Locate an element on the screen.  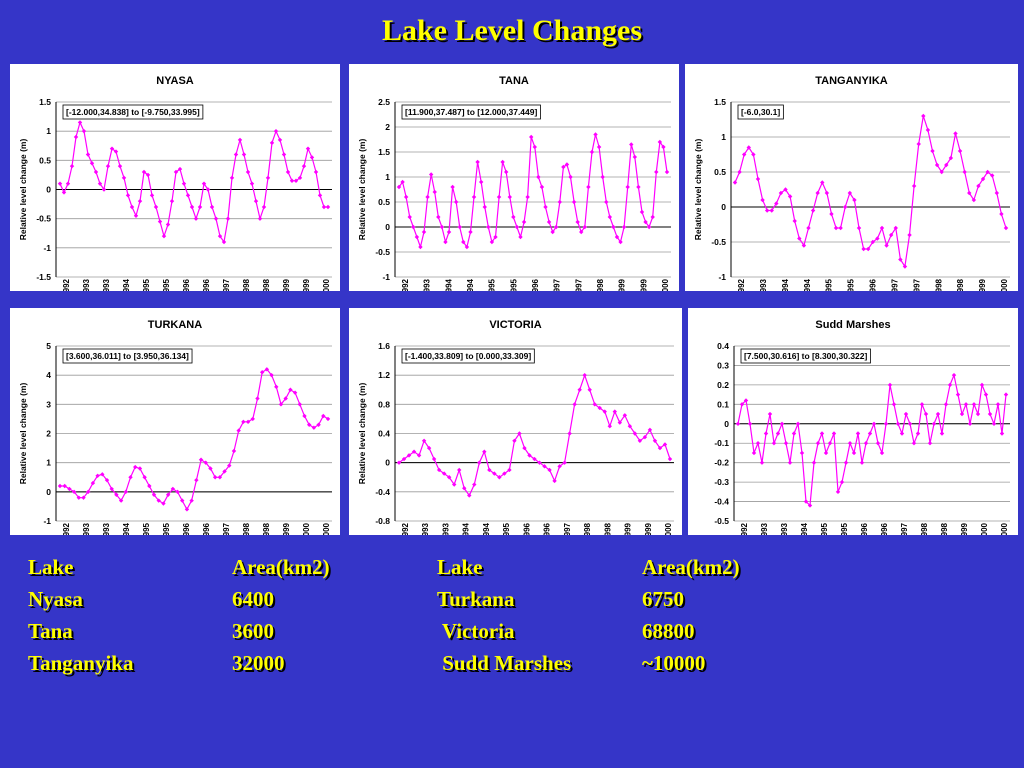
y-tick-label: -1 is located at coordinates (722, 277).